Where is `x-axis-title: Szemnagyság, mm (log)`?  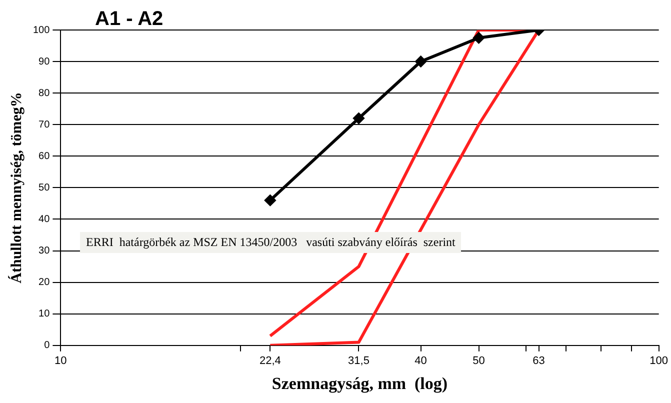 x-axis-title: Szemnagyság, mm (log) is located at coordinates (360, 384).